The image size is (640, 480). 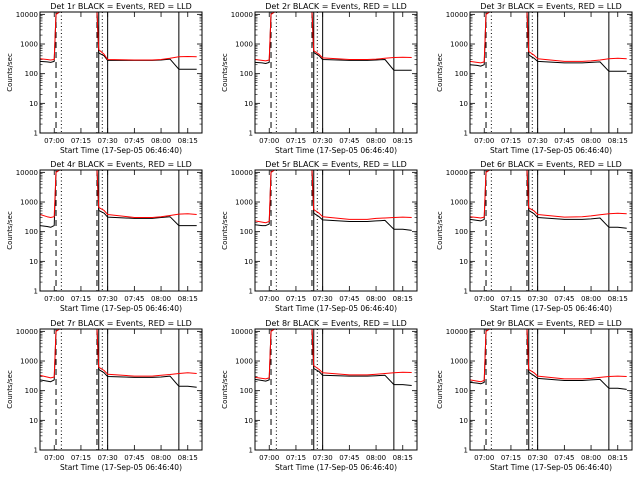 I want to click on chart-title: Det 8r BLACK = Events, RED = LLD, so click(x=336, y=323).